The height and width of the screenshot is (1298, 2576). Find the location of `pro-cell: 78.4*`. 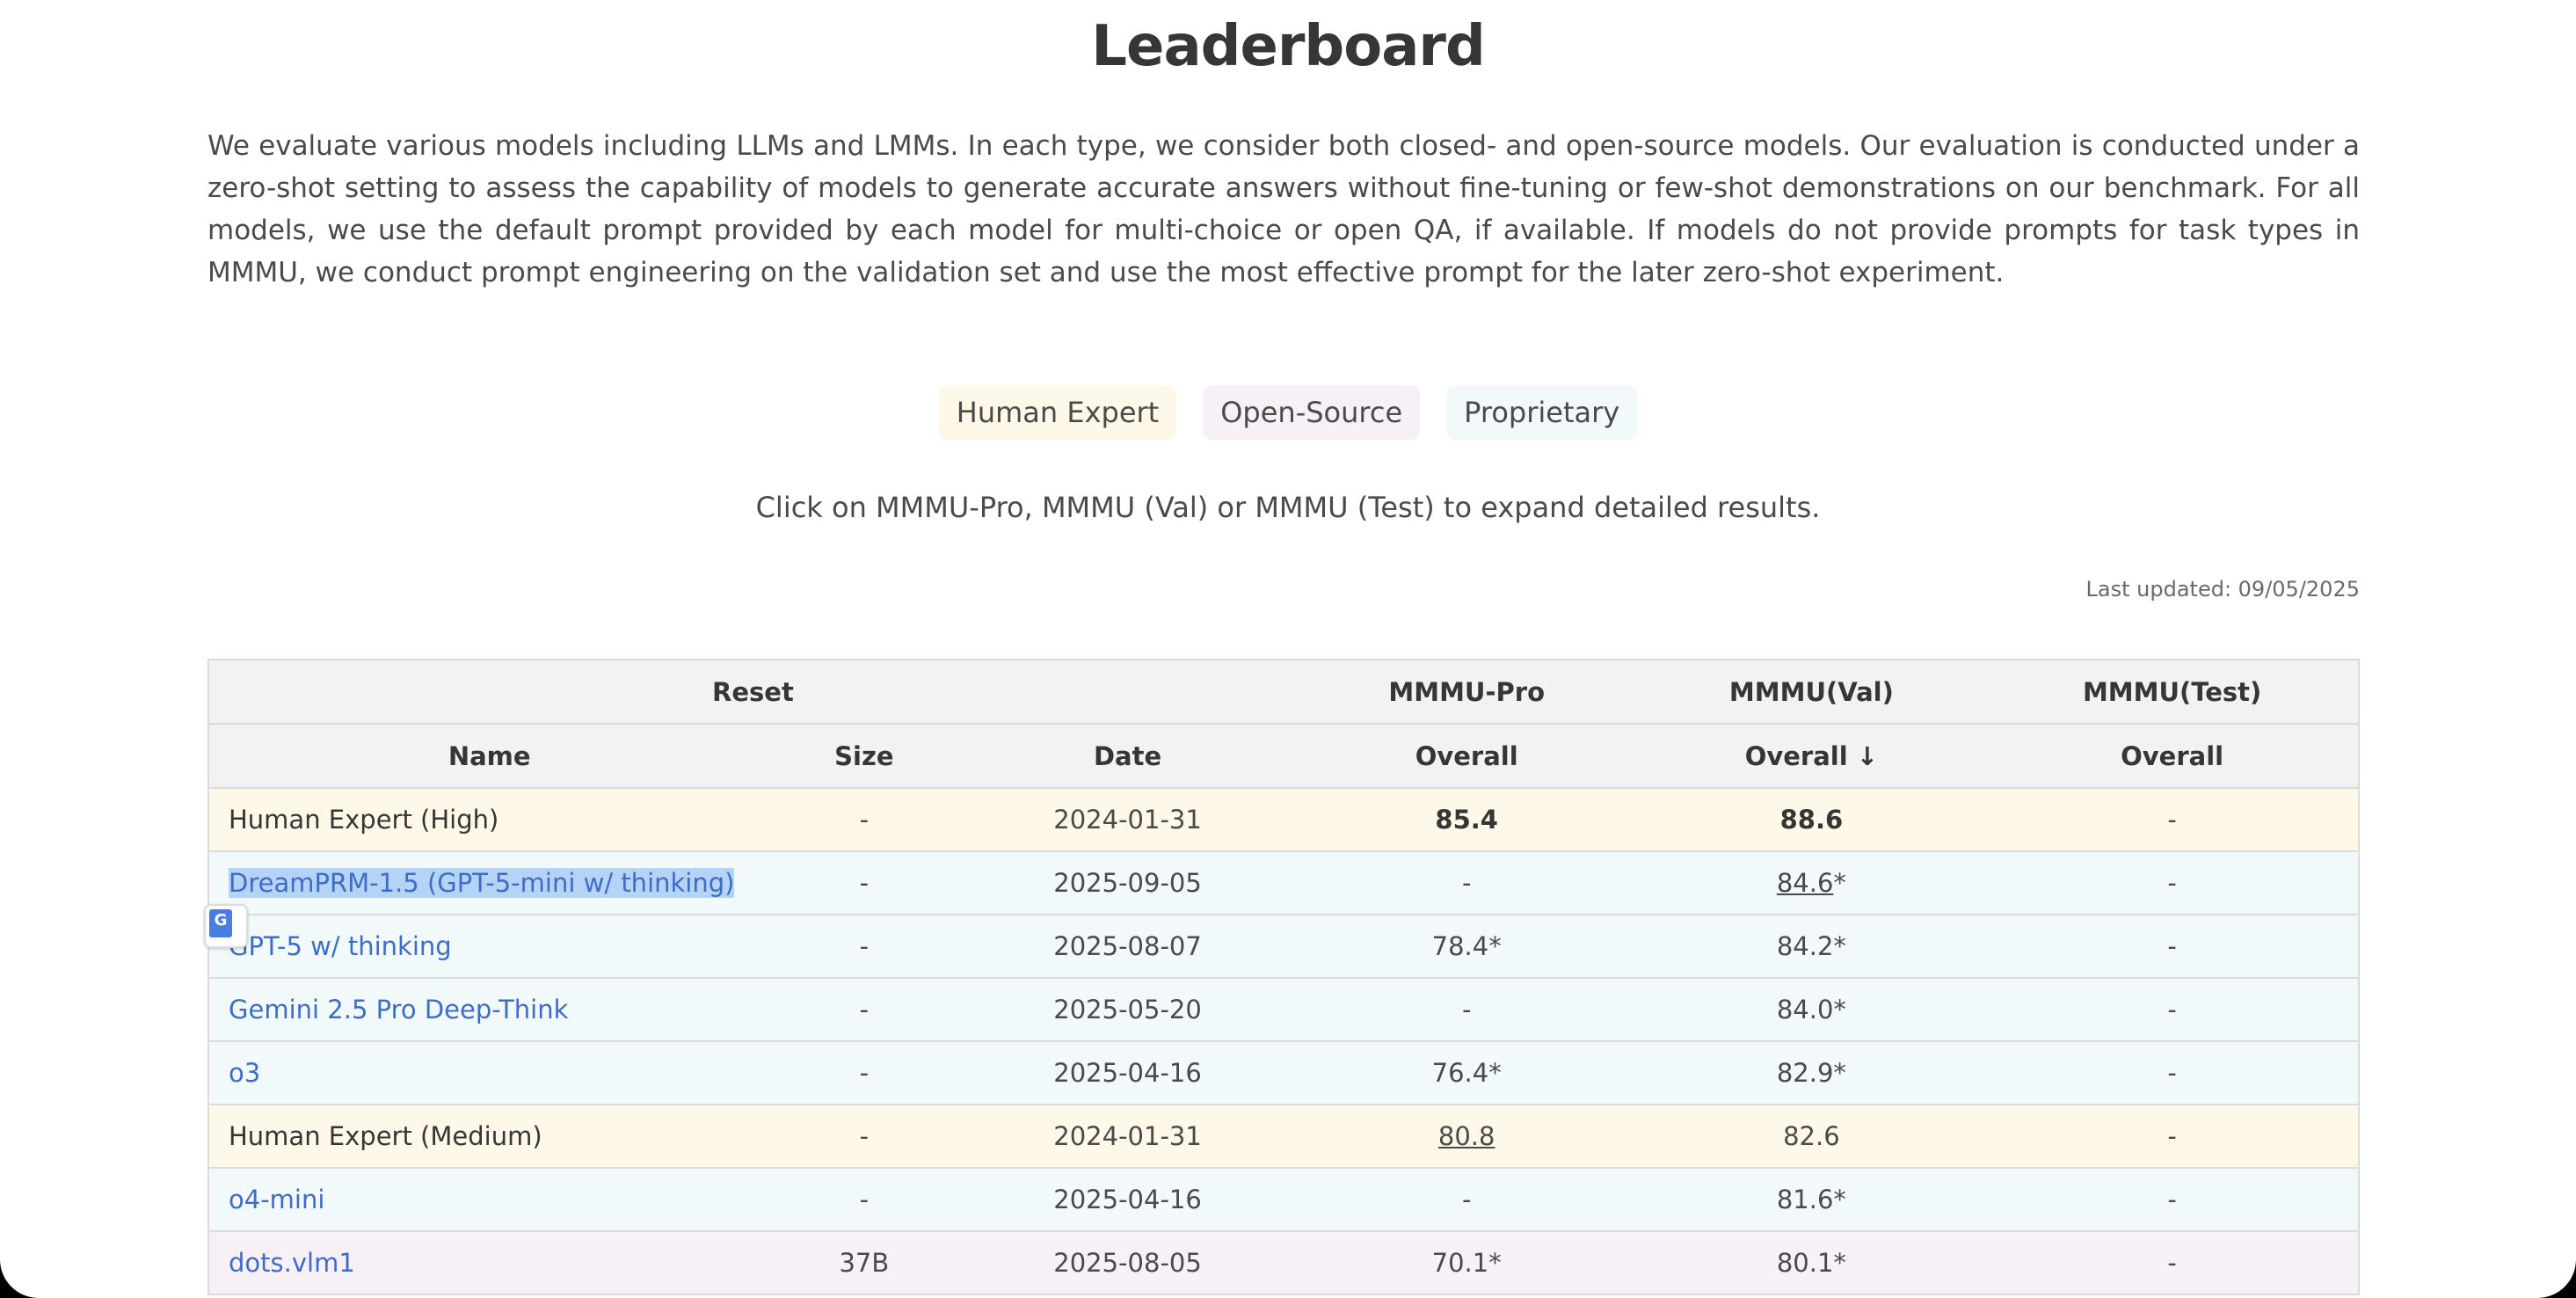

pro-cell: 78.4* is located at coordinates (1466, 947).